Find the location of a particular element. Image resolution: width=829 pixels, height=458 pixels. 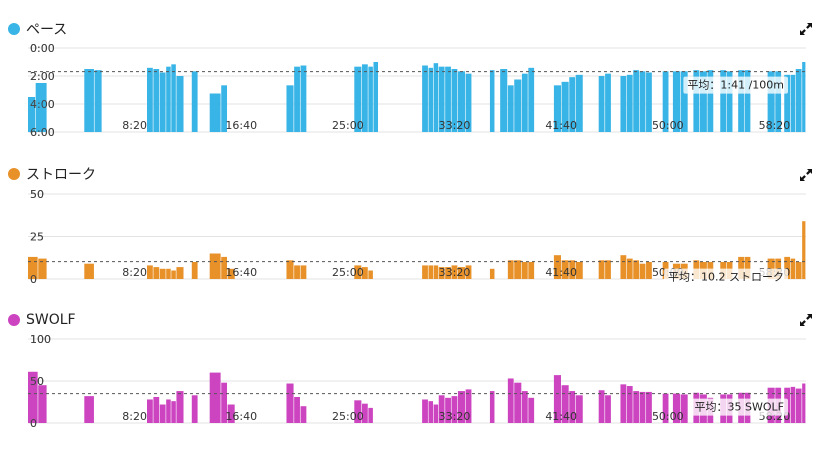

stroke-chart-title: ストローク is located at coordinates (61, 175).